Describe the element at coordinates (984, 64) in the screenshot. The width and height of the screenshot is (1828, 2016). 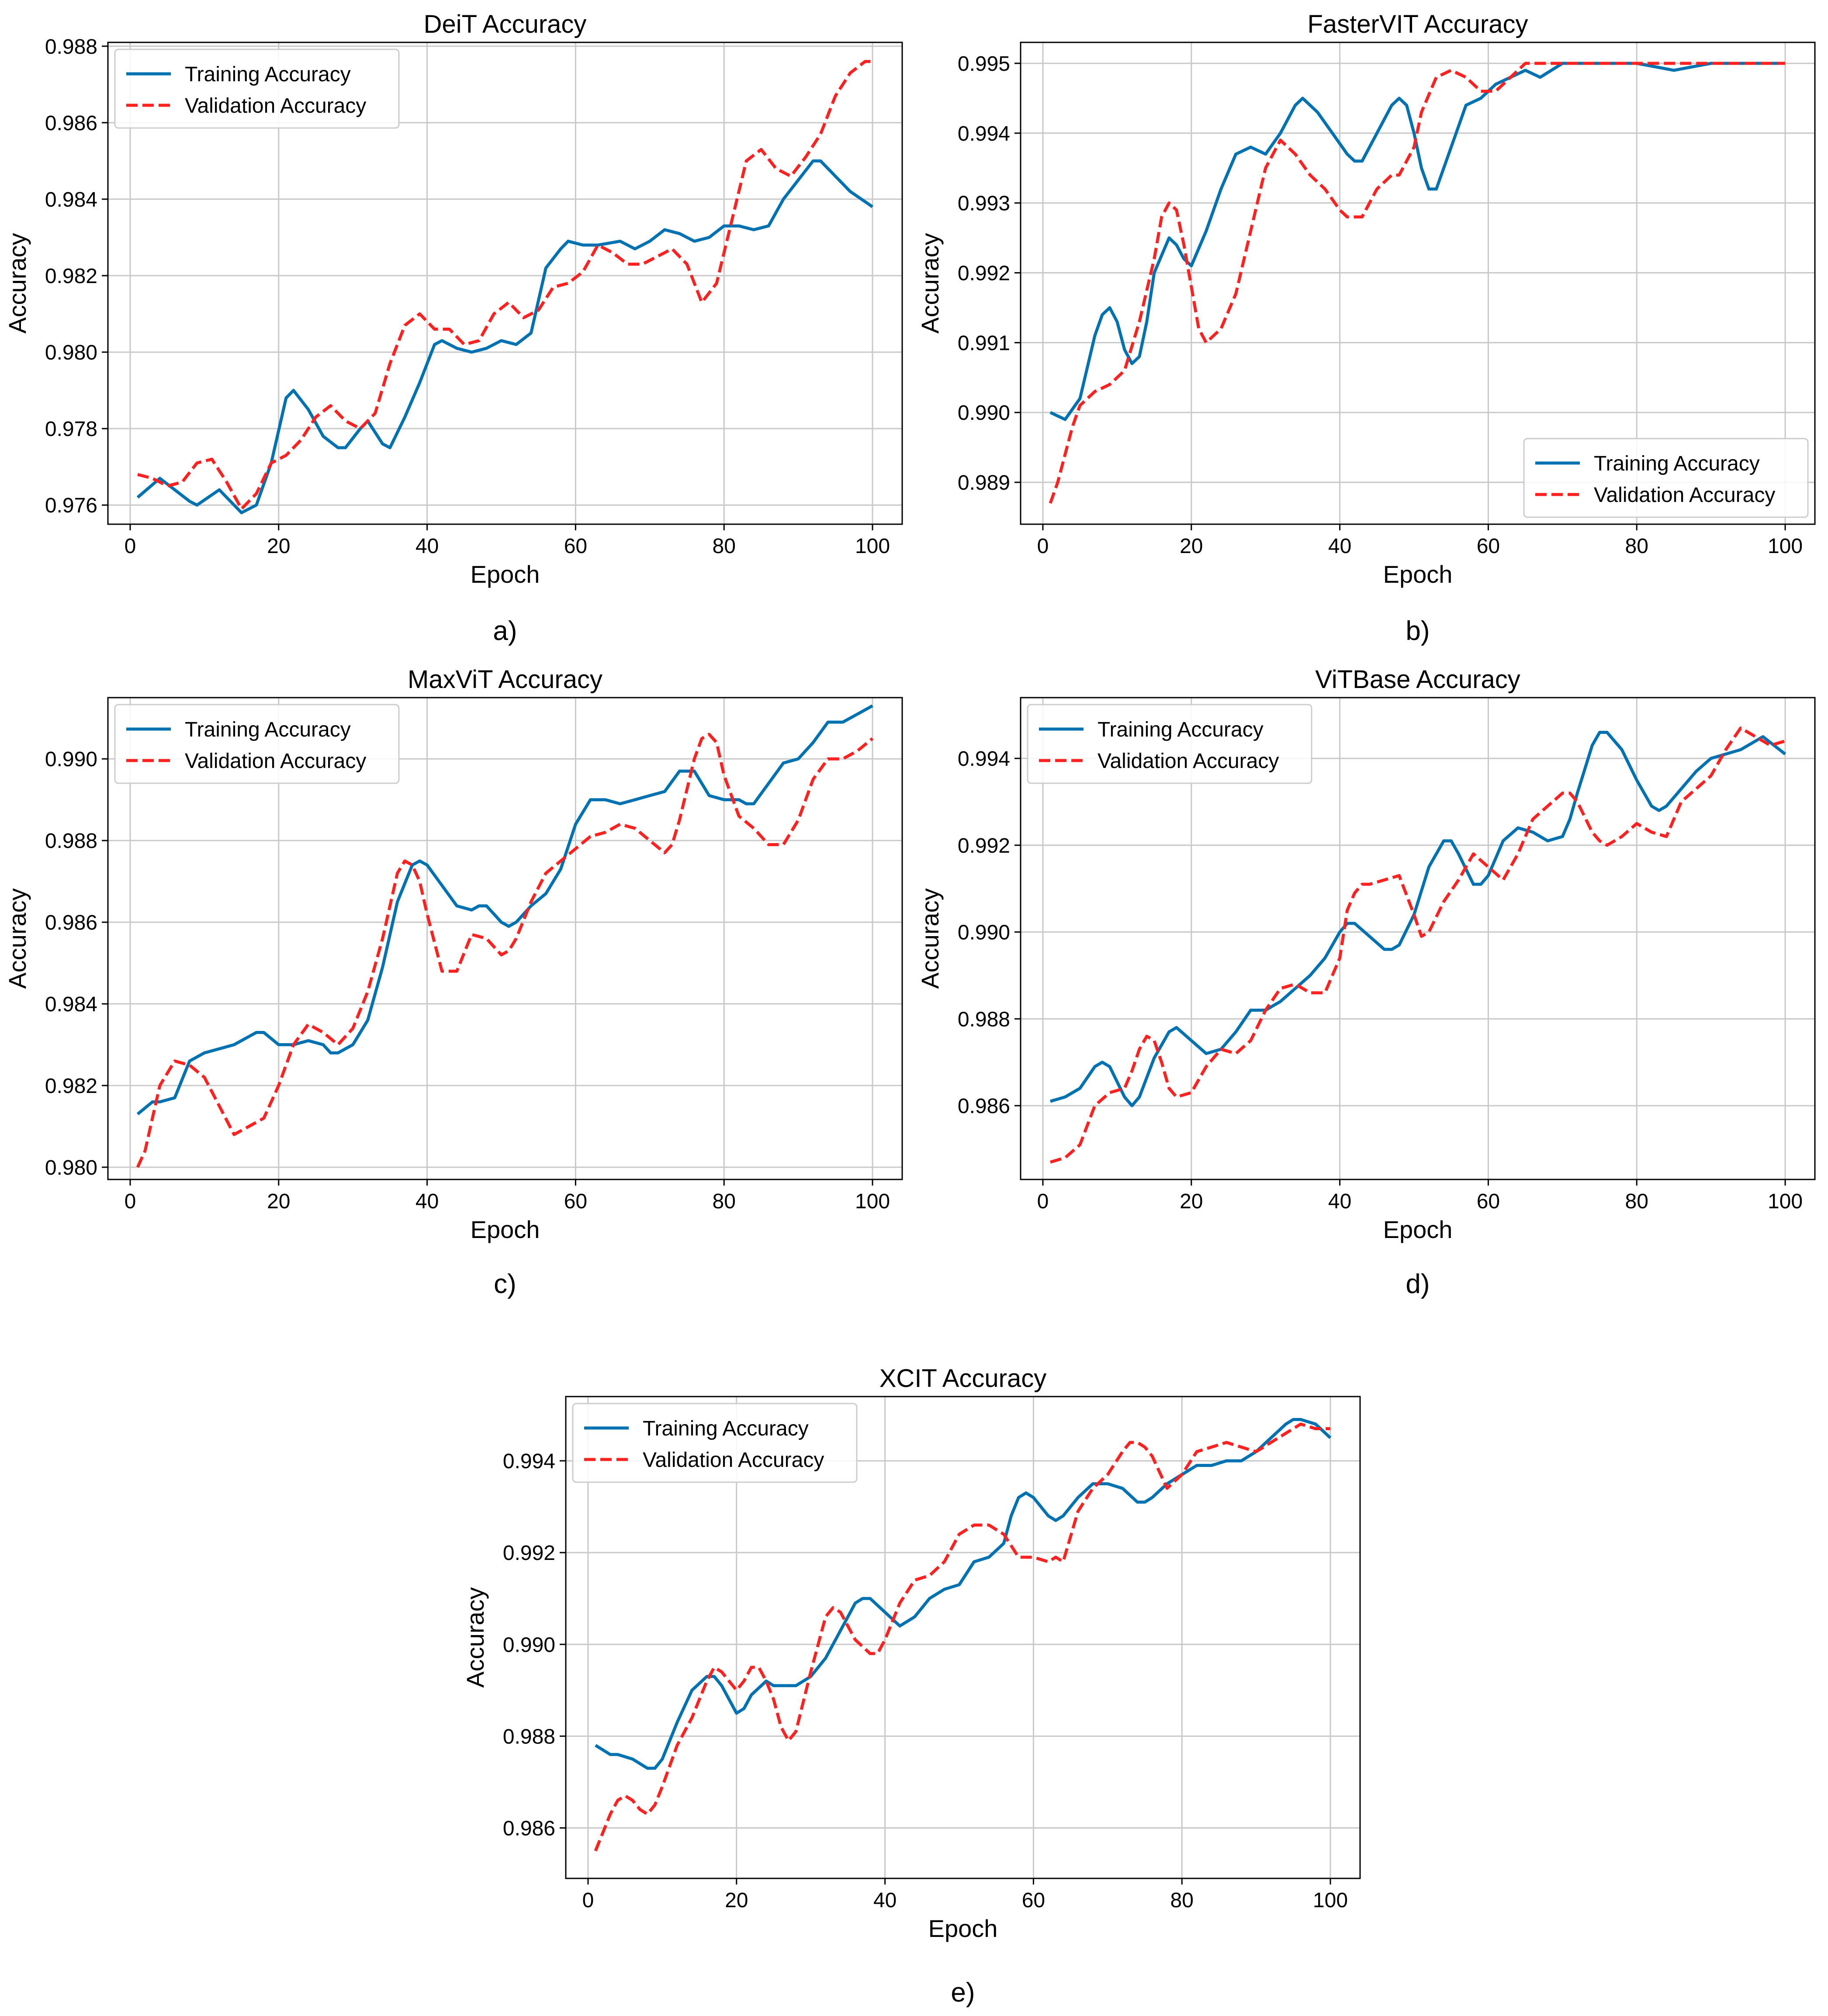
I see `y-tick-label: 0.995` at that location.